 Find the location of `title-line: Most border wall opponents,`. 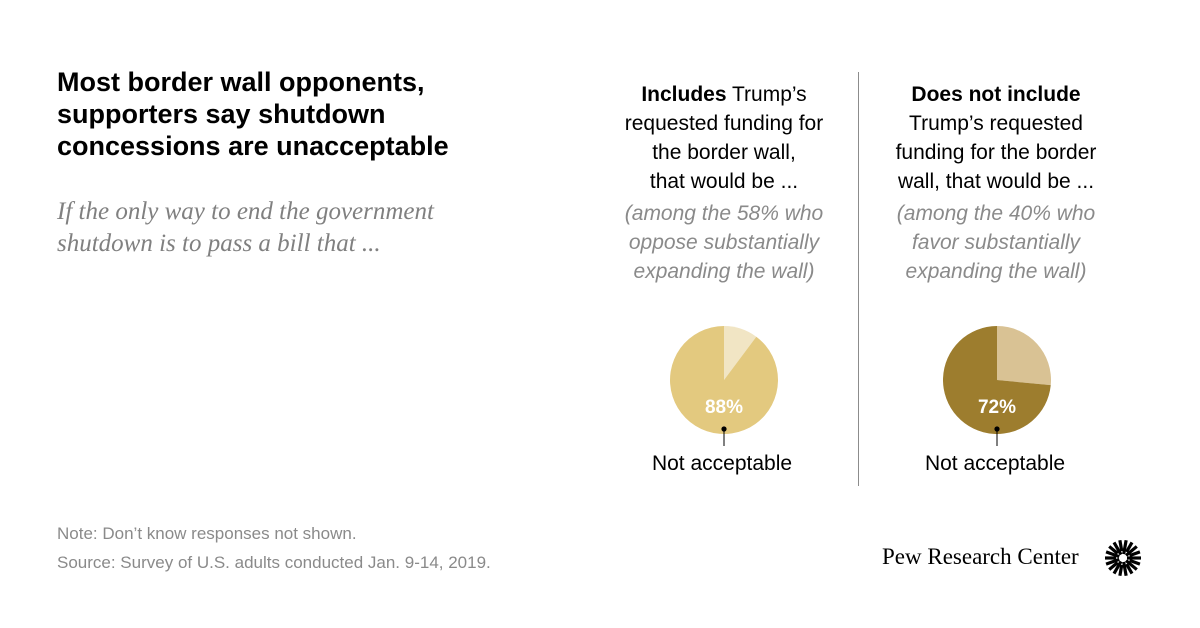

title-line: Most border wall opponents, is located at coordinates (241, 82).